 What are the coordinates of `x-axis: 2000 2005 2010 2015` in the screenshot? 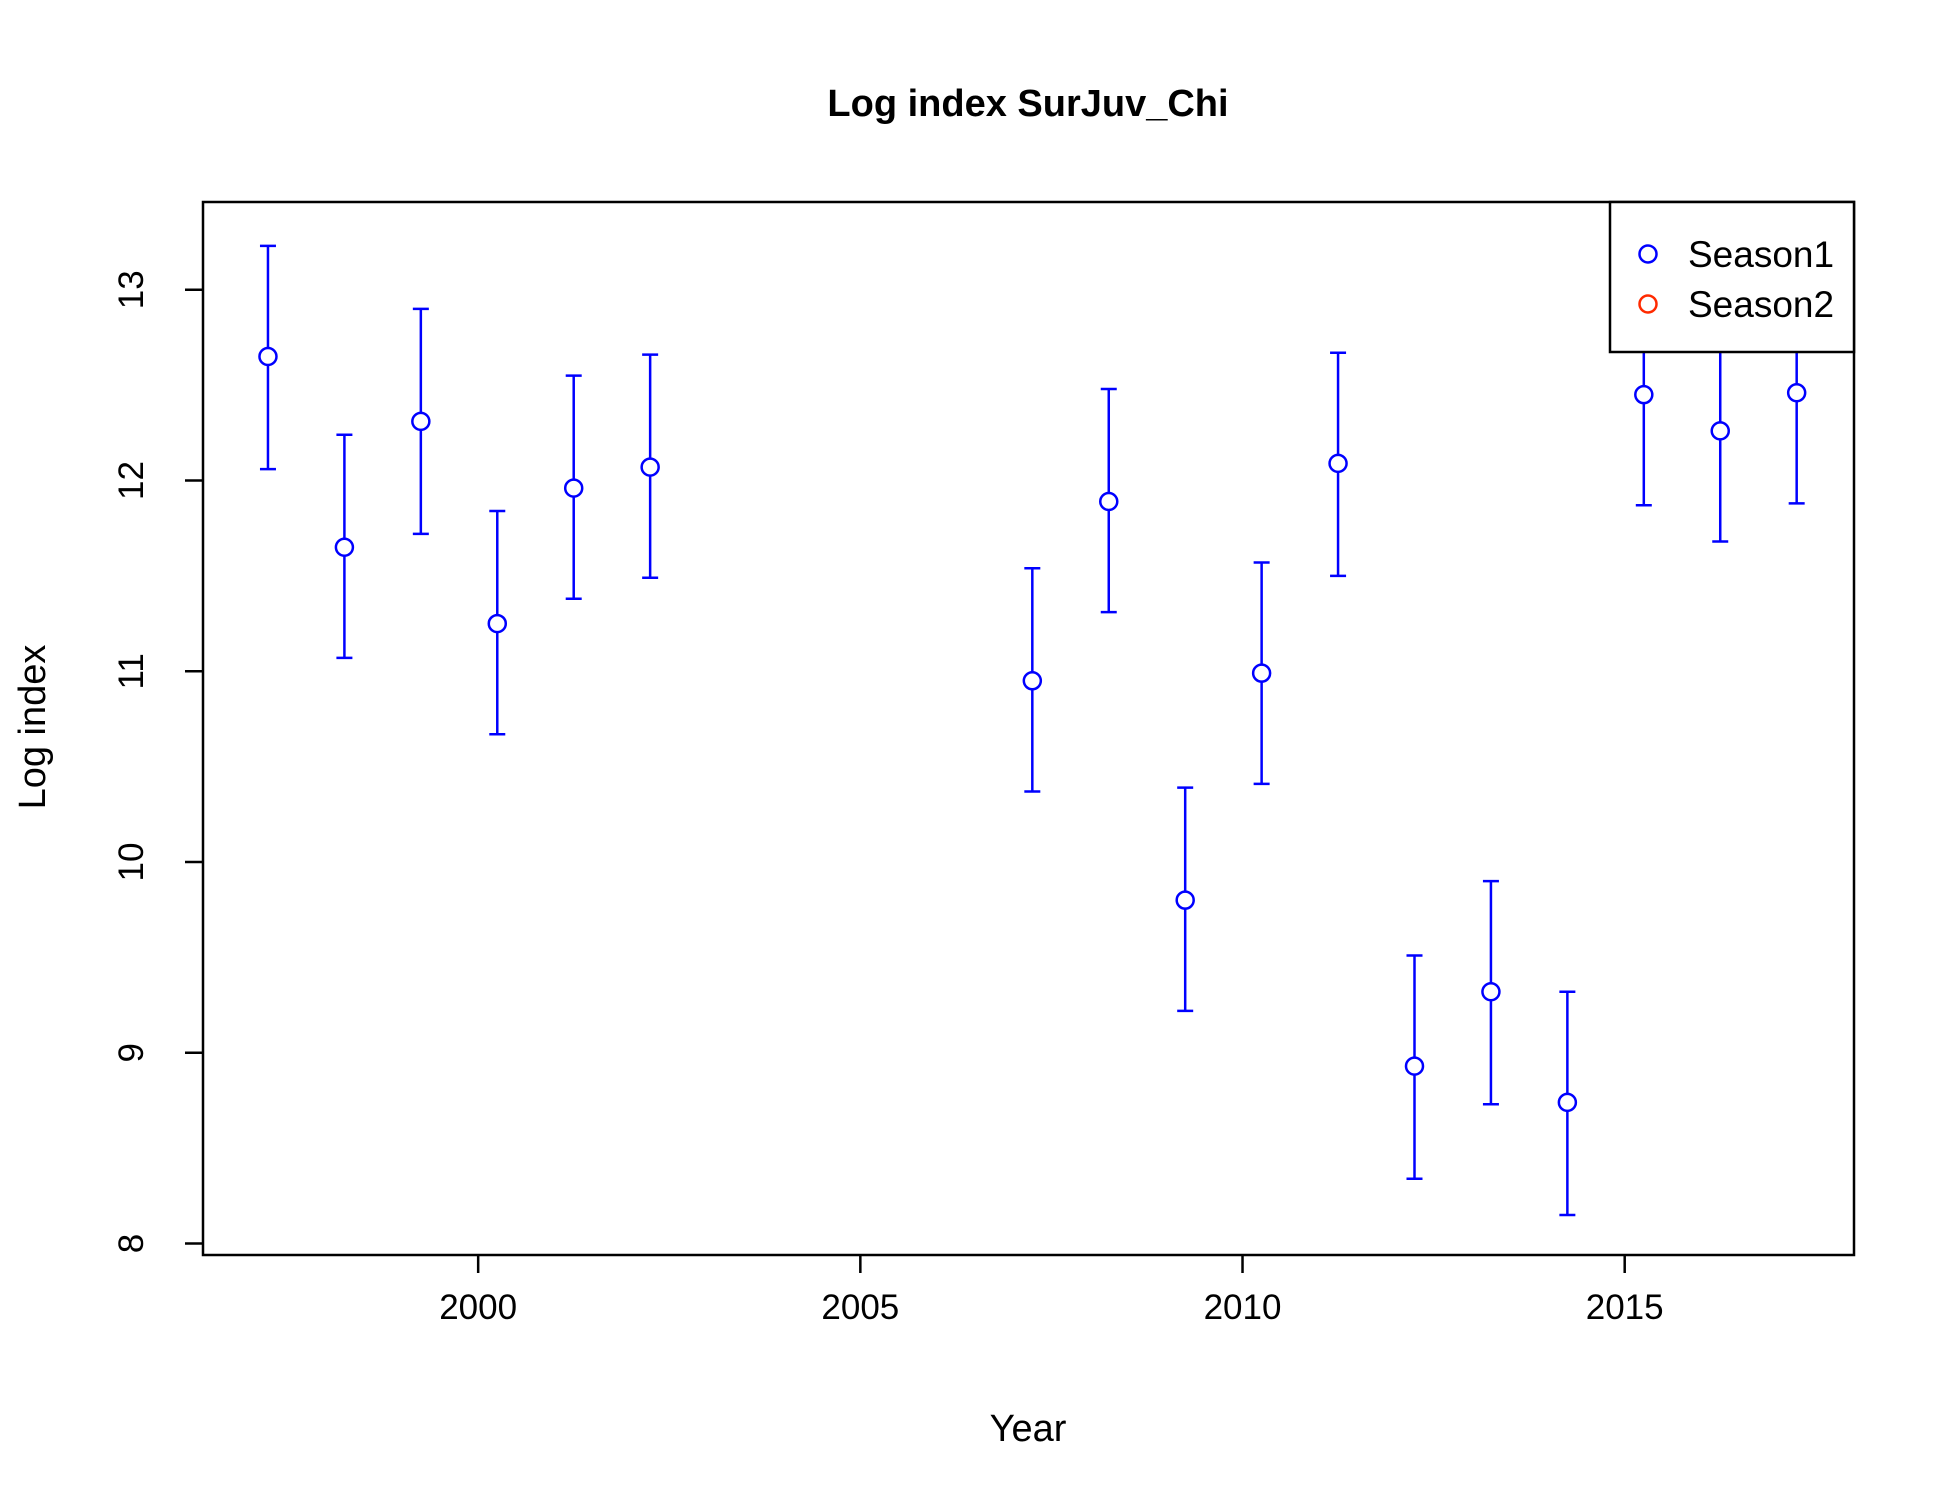 It's located at (1051, 1291).